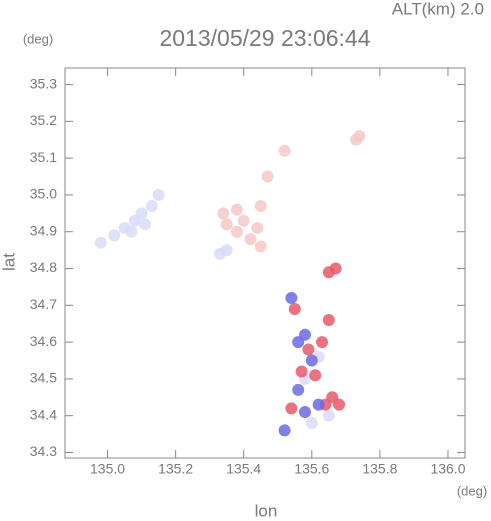 The image size is (491, 521). I want to click on y-tick-label: 34.8, so click(43, 267).